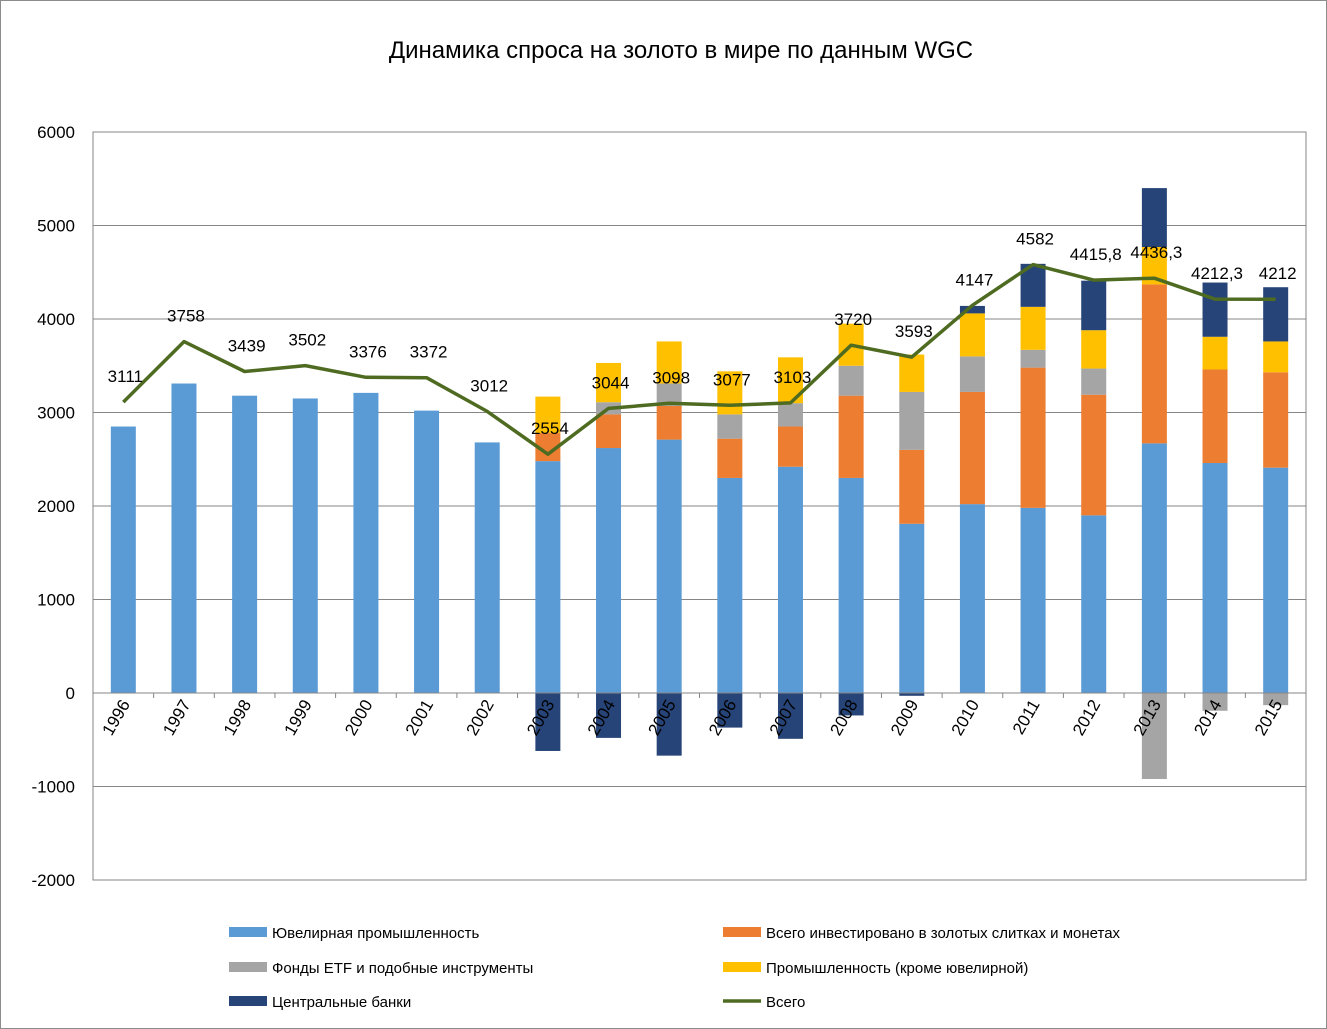  I want to click on y-tick-label: 3000, so click(56, 413).